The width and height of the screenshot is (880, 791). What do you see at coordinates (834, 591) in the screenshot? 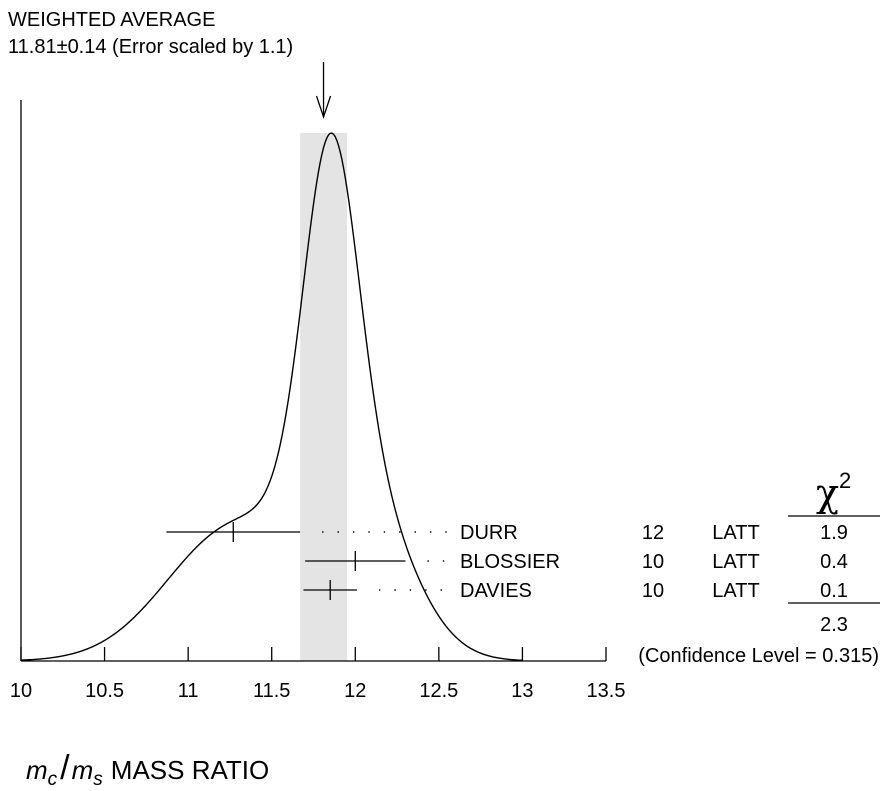
I see `measurement-chi2: 0.1` at bounding box center [834, 591].